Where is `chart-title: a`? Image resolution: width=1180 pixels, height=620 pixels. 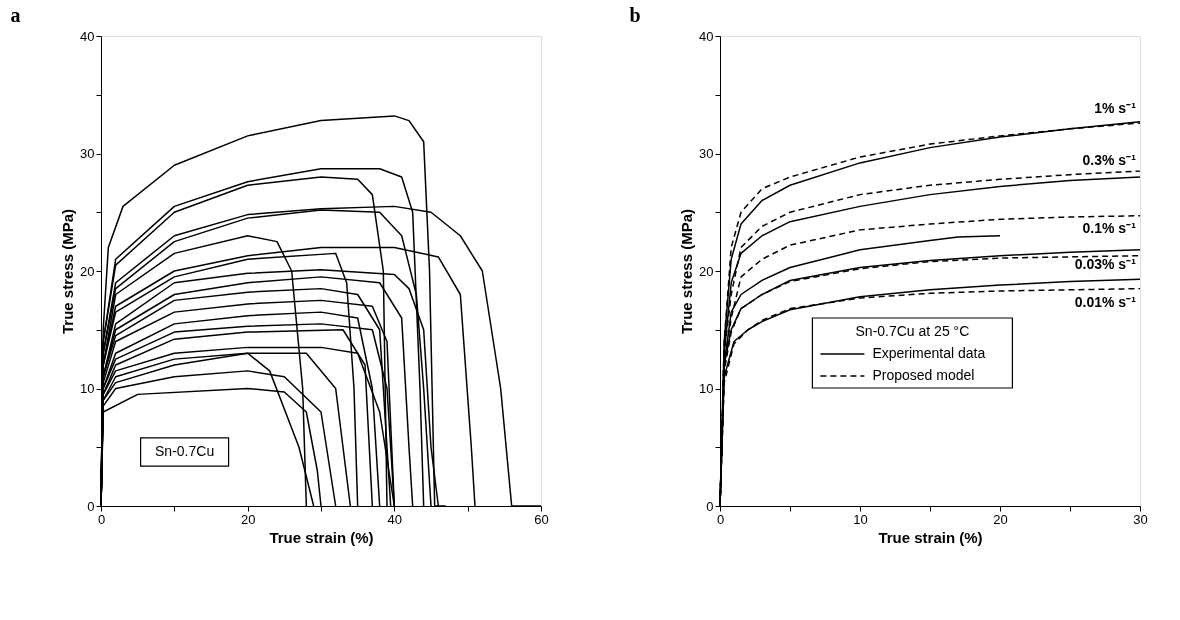
chart-title: a is located at coordinates (15, 15).